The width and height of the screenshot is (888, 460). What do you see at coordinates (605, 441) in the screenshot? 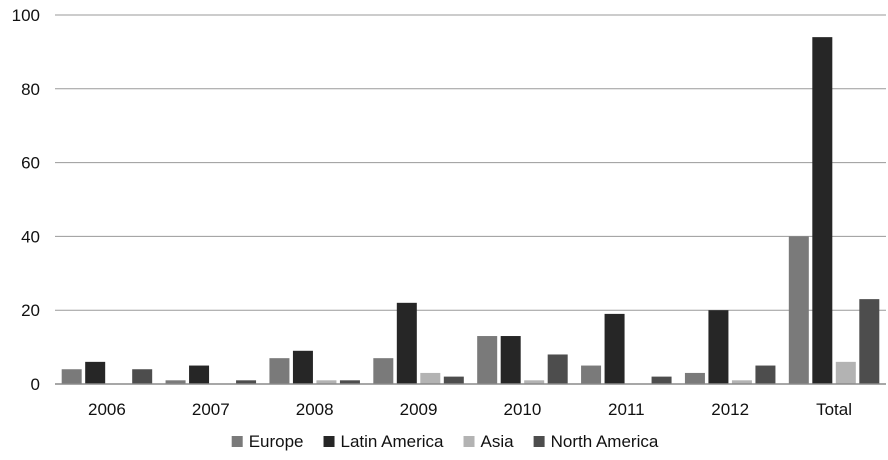
I see `legend-label: North America` at bounding box center [605, 441].